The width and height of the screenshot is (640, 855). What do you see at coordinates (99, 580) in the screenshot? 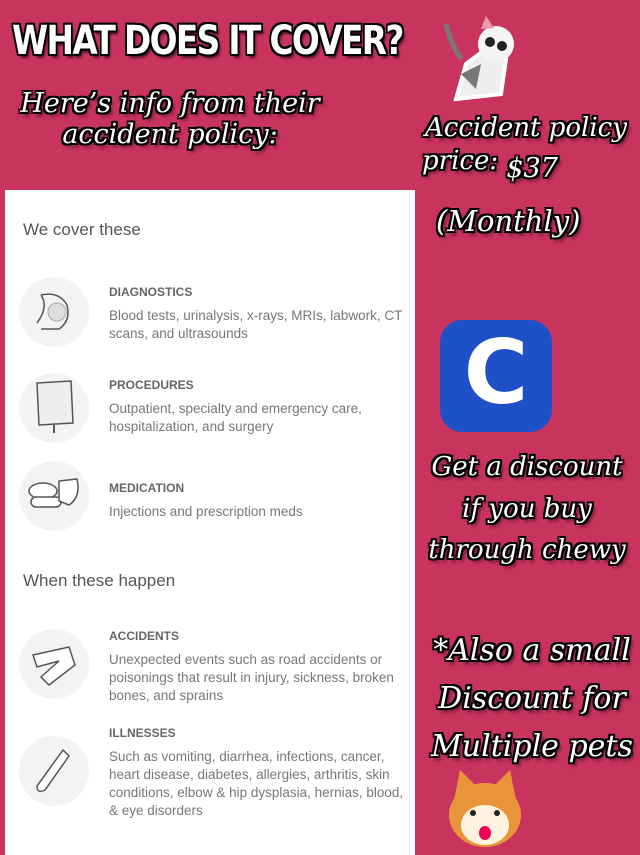
I see `happen-heading: When these happen` at bounding box center [99, 580].